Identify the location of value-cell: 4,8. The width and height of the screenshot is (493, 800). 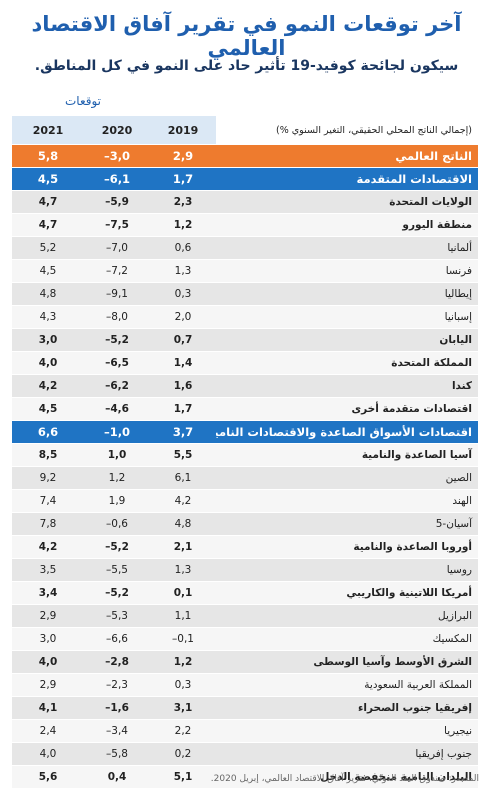
(183, 524).